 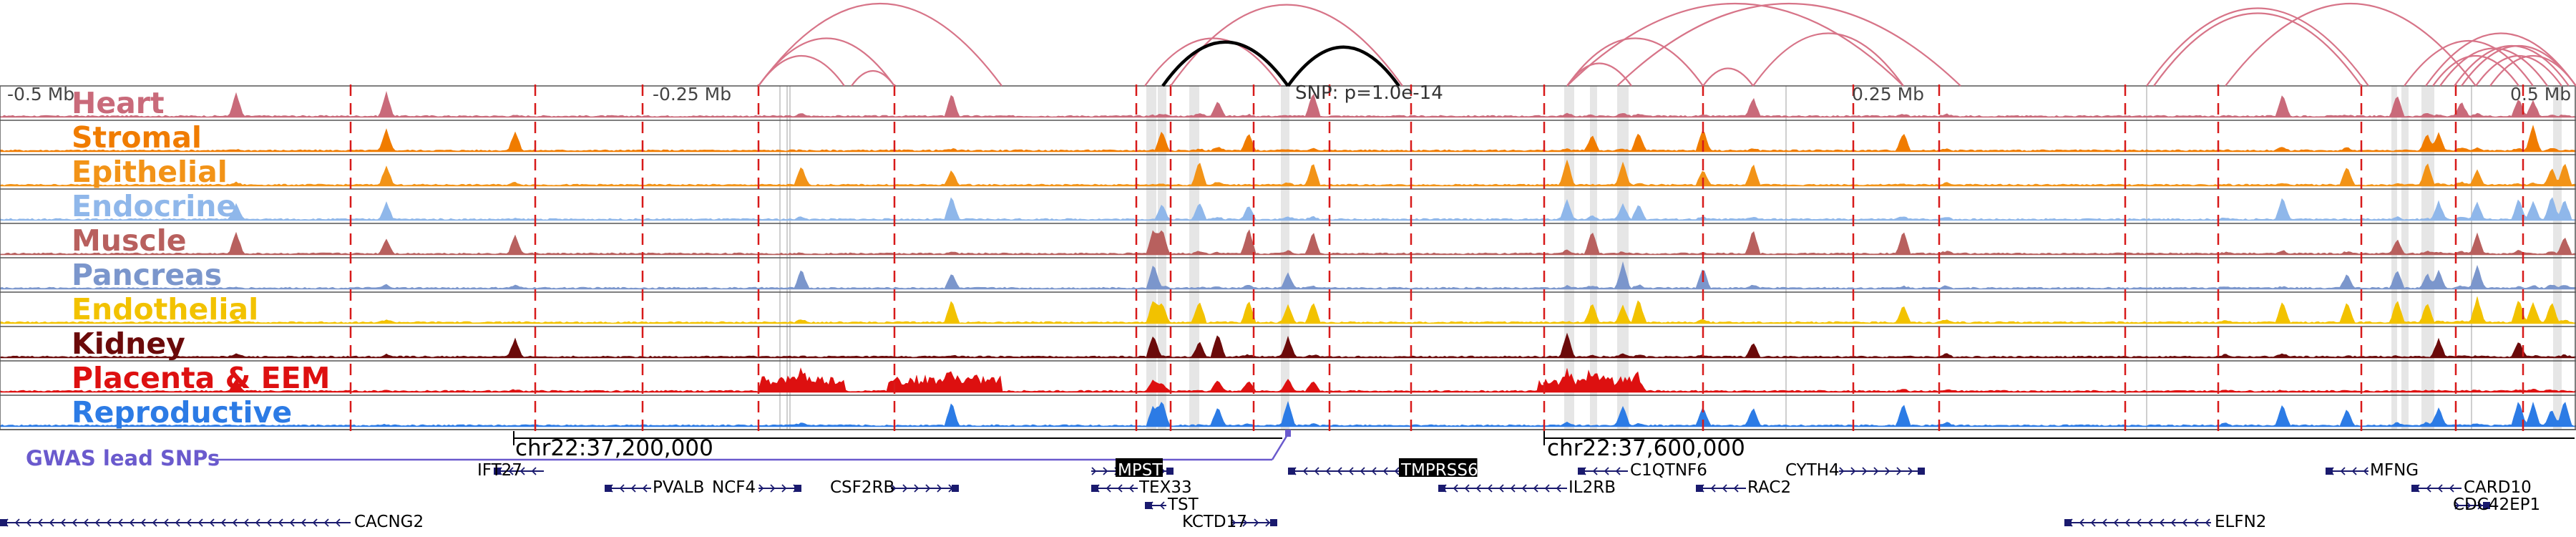 I want to click on track-label-pancreas: Pancreas, so click(x=147, y=275).